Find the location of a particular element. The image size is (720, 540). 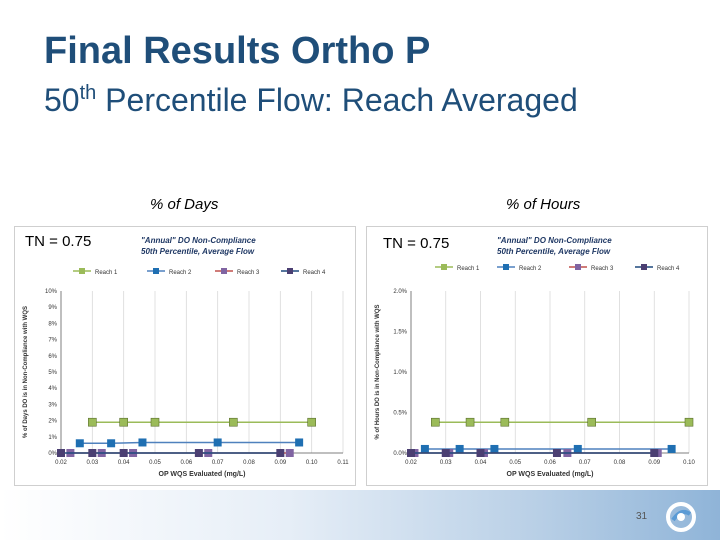

subtitle-superscript: th is located at coordinates (88, 93).